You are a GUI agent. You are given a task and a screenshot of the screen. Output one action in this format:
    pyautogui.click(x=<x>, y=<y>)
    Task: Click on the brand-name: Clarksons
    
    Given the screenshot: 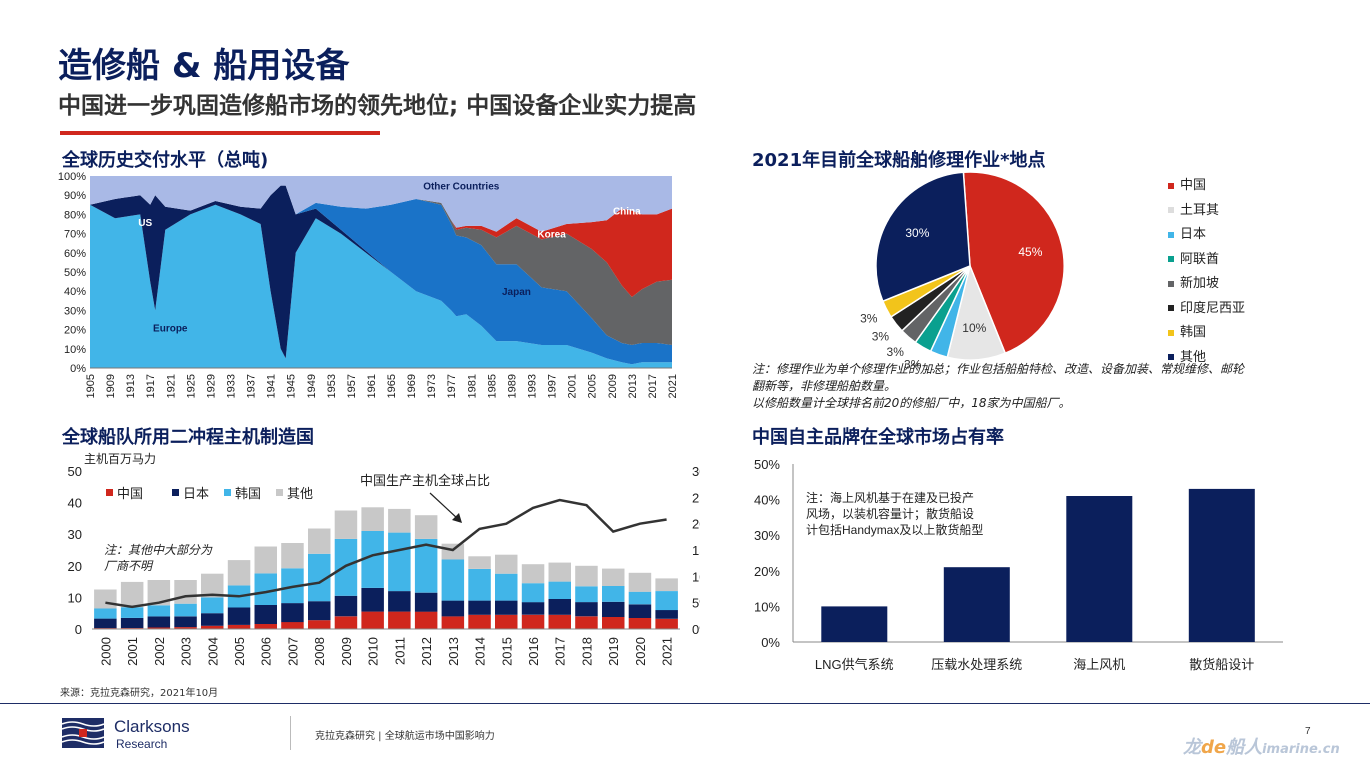 What is the action you would take?
    pyautogui.click(x=152, y=726)
    